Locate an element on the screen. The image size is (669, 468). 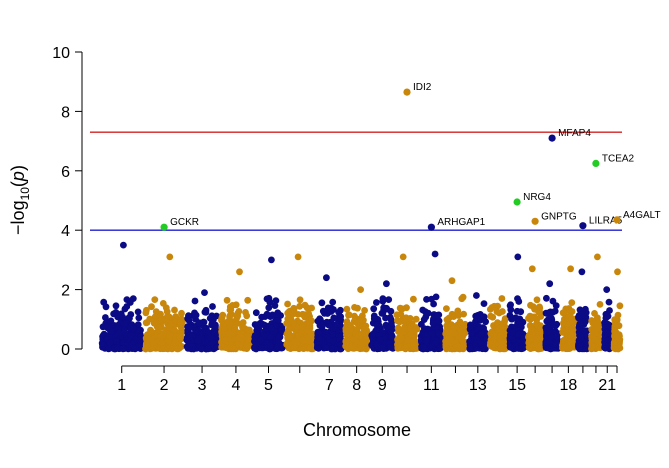
y-tick-label: 10 is located at coordinates (61, 53).